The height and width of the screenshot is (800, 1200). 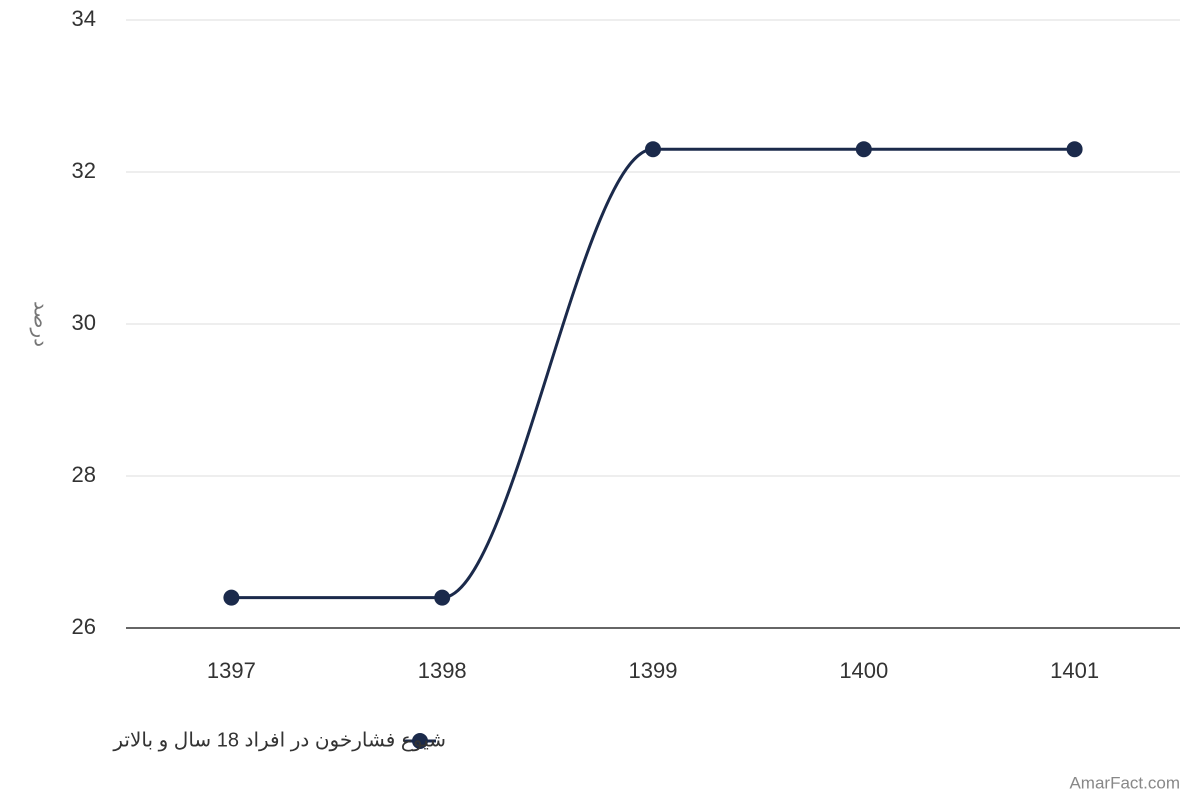 What do you see at coordinates (84, 322) in the screenshot?
I see `y-tick-label: 30` at bounding box center [84, 322].